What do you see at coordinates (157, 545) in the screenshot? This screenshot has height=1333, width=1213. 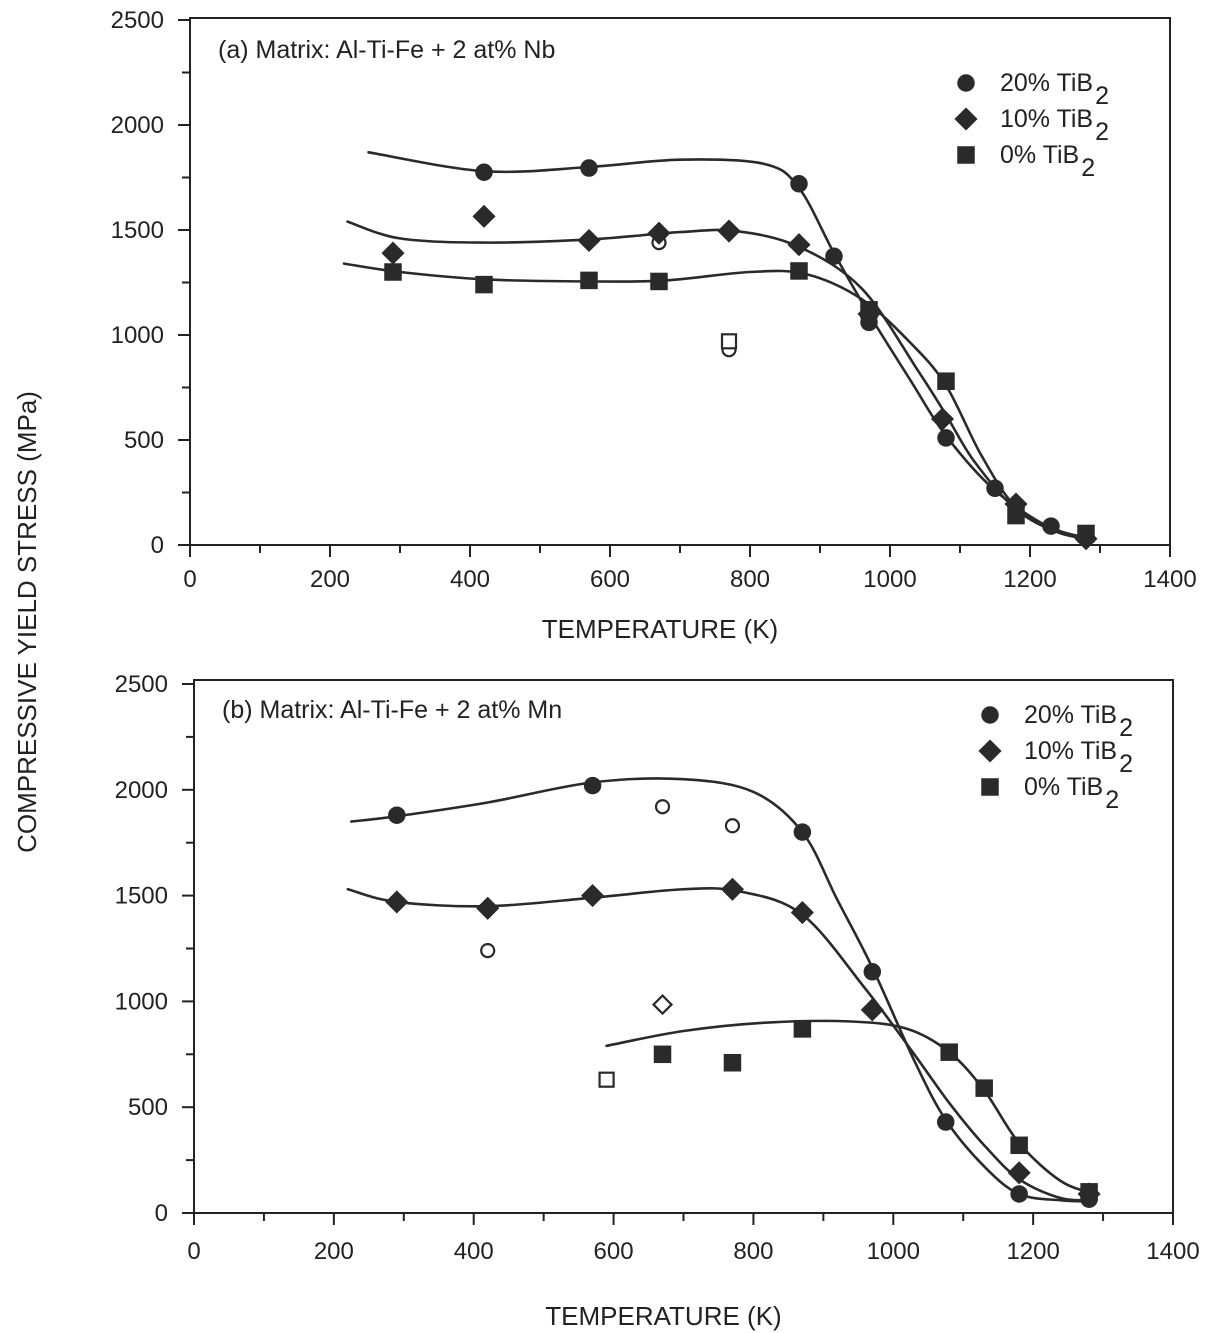 I see `y-tick-label: 0` at bounding box center [157, 545].